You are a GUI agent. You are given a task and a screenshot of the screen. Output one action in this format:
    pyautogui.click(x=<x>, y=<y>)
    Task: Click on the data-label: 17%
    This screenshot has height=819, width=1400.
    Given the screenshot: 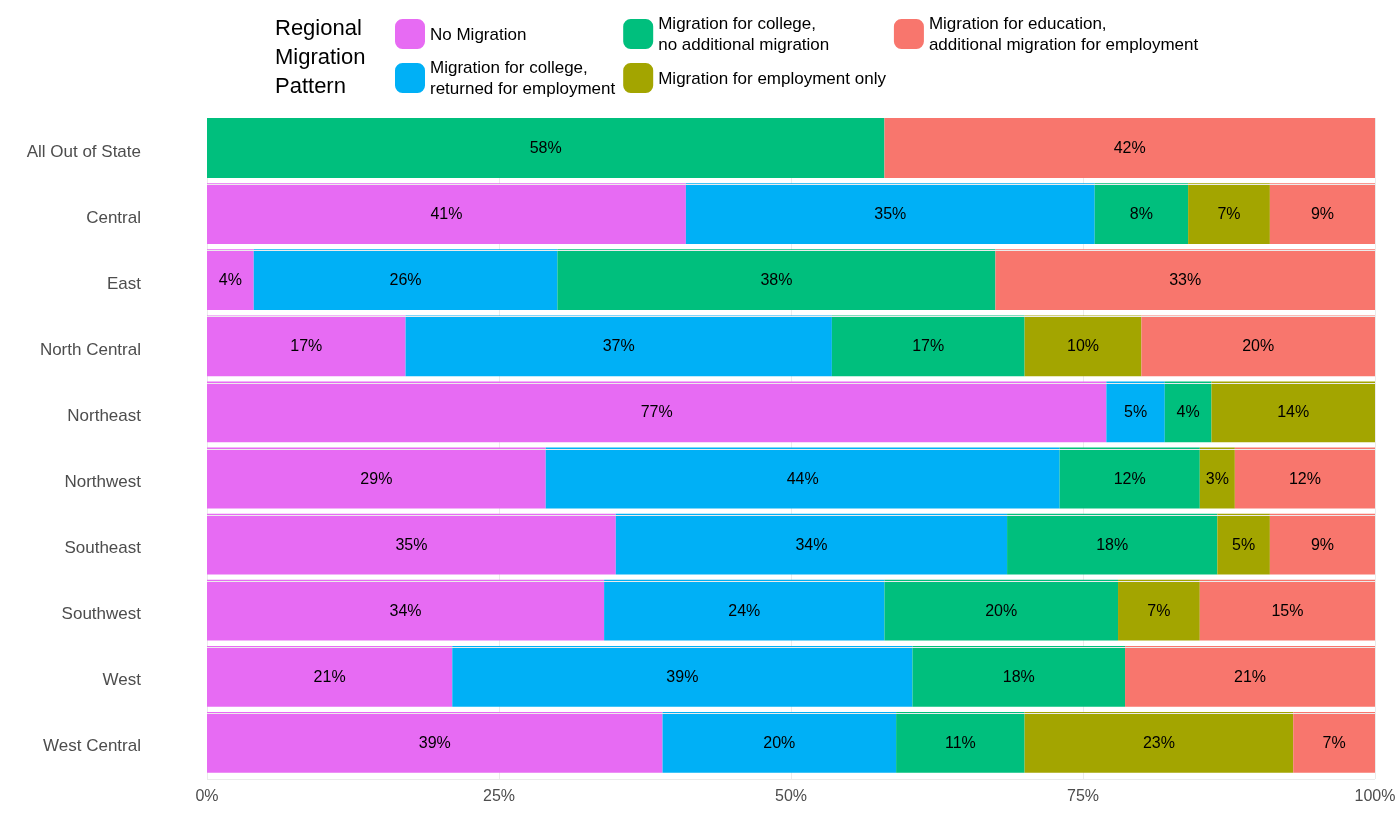 What is the action you would take?
    pyautogui.click(x=928, y=346)
    